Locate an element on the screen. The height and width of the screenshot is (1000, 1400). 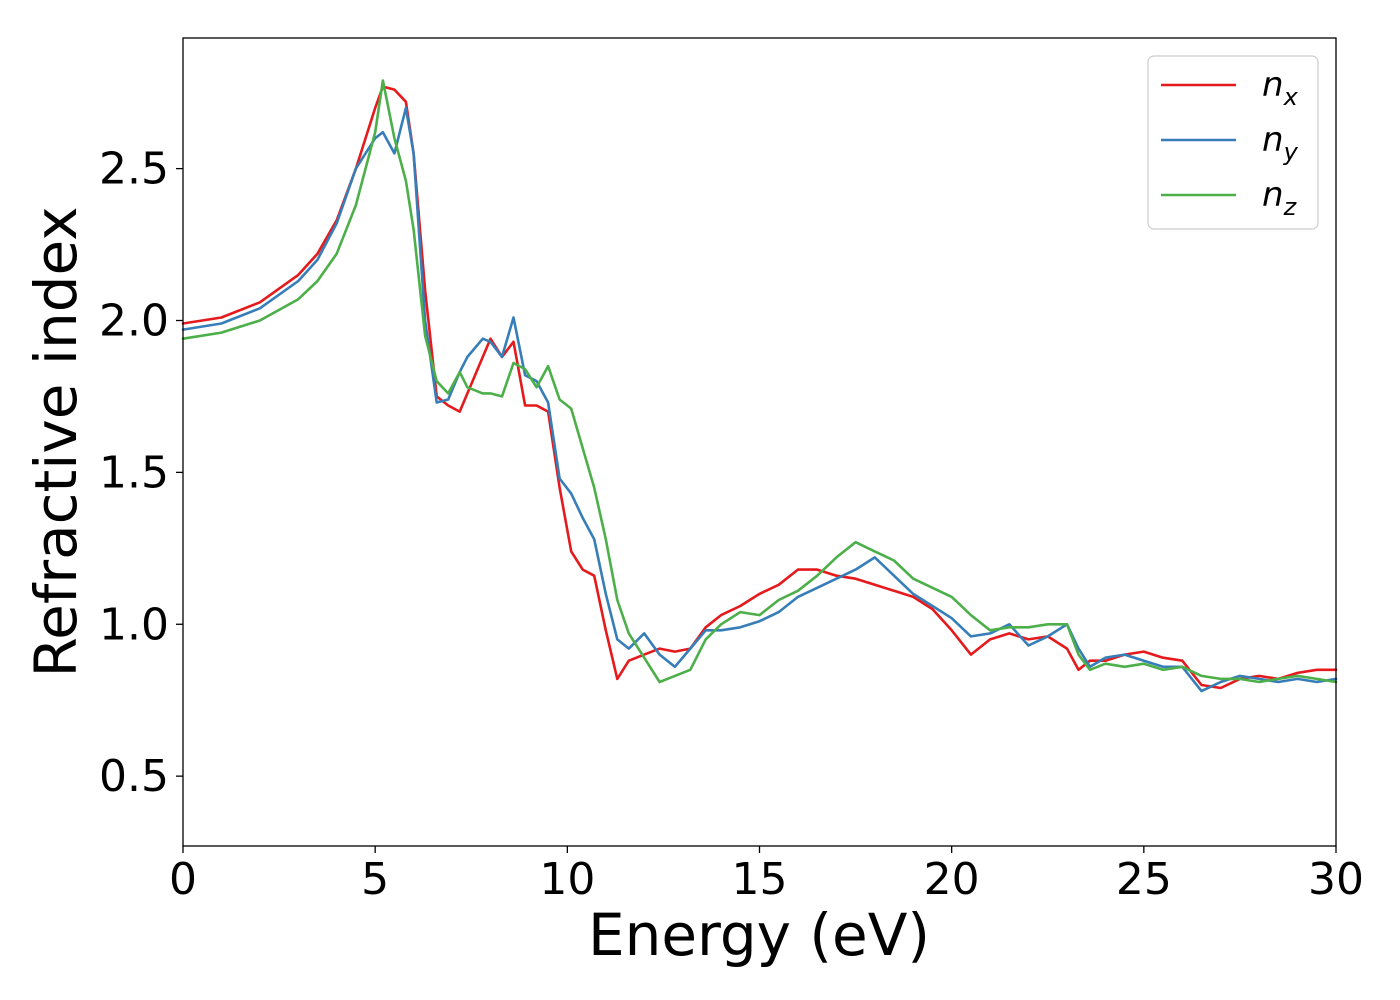
x-tick-label: 10 is located at coordinates (567, 879).